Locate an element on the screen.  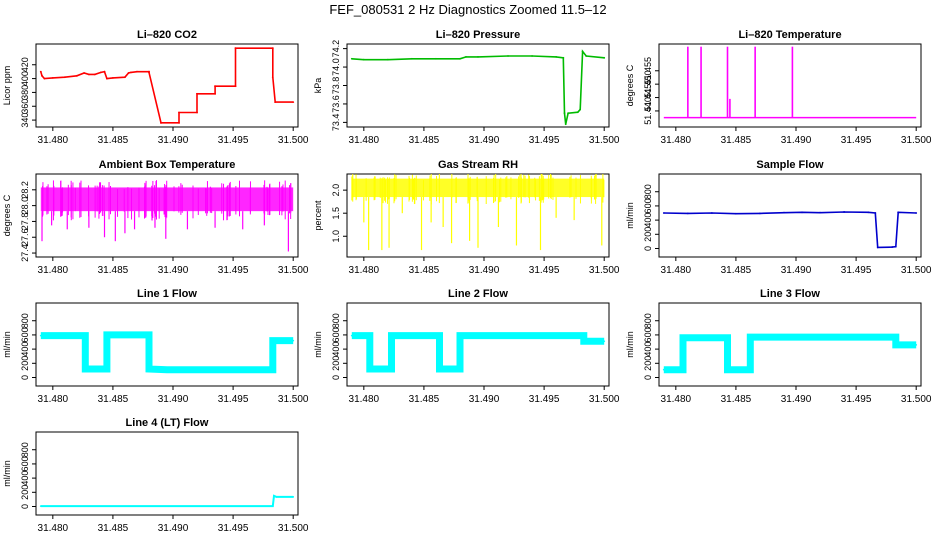
chart-4-xtick-label: 31.500 is located at coordinates (293, 270).